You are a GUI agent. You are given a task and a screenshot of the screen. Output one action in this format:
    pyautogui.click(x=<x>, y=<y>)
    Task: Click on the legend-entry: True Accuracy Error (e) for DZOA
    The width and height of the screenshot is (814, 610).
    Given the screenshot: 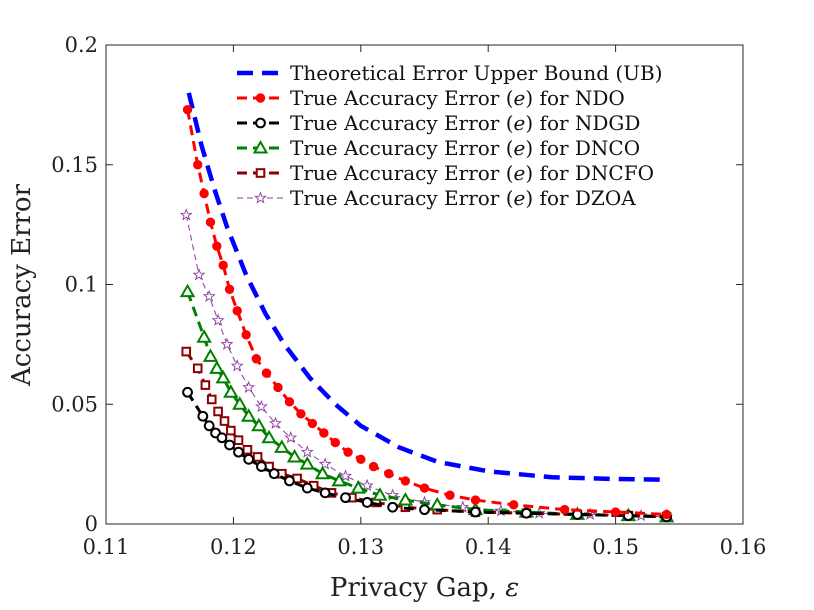 What is the action you would take?
    pyautogui.click(x=436, y=198)
    